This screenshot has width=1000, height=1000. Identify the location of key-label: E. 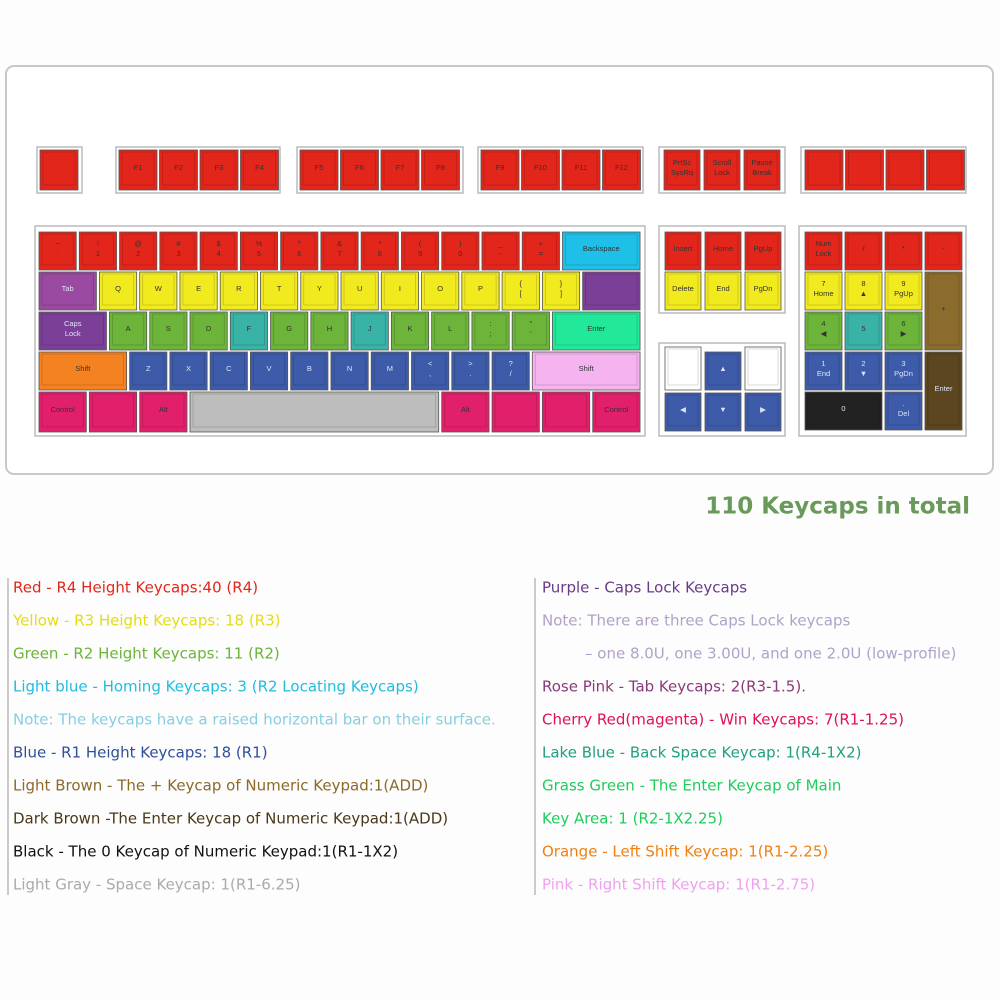
(198, 288).